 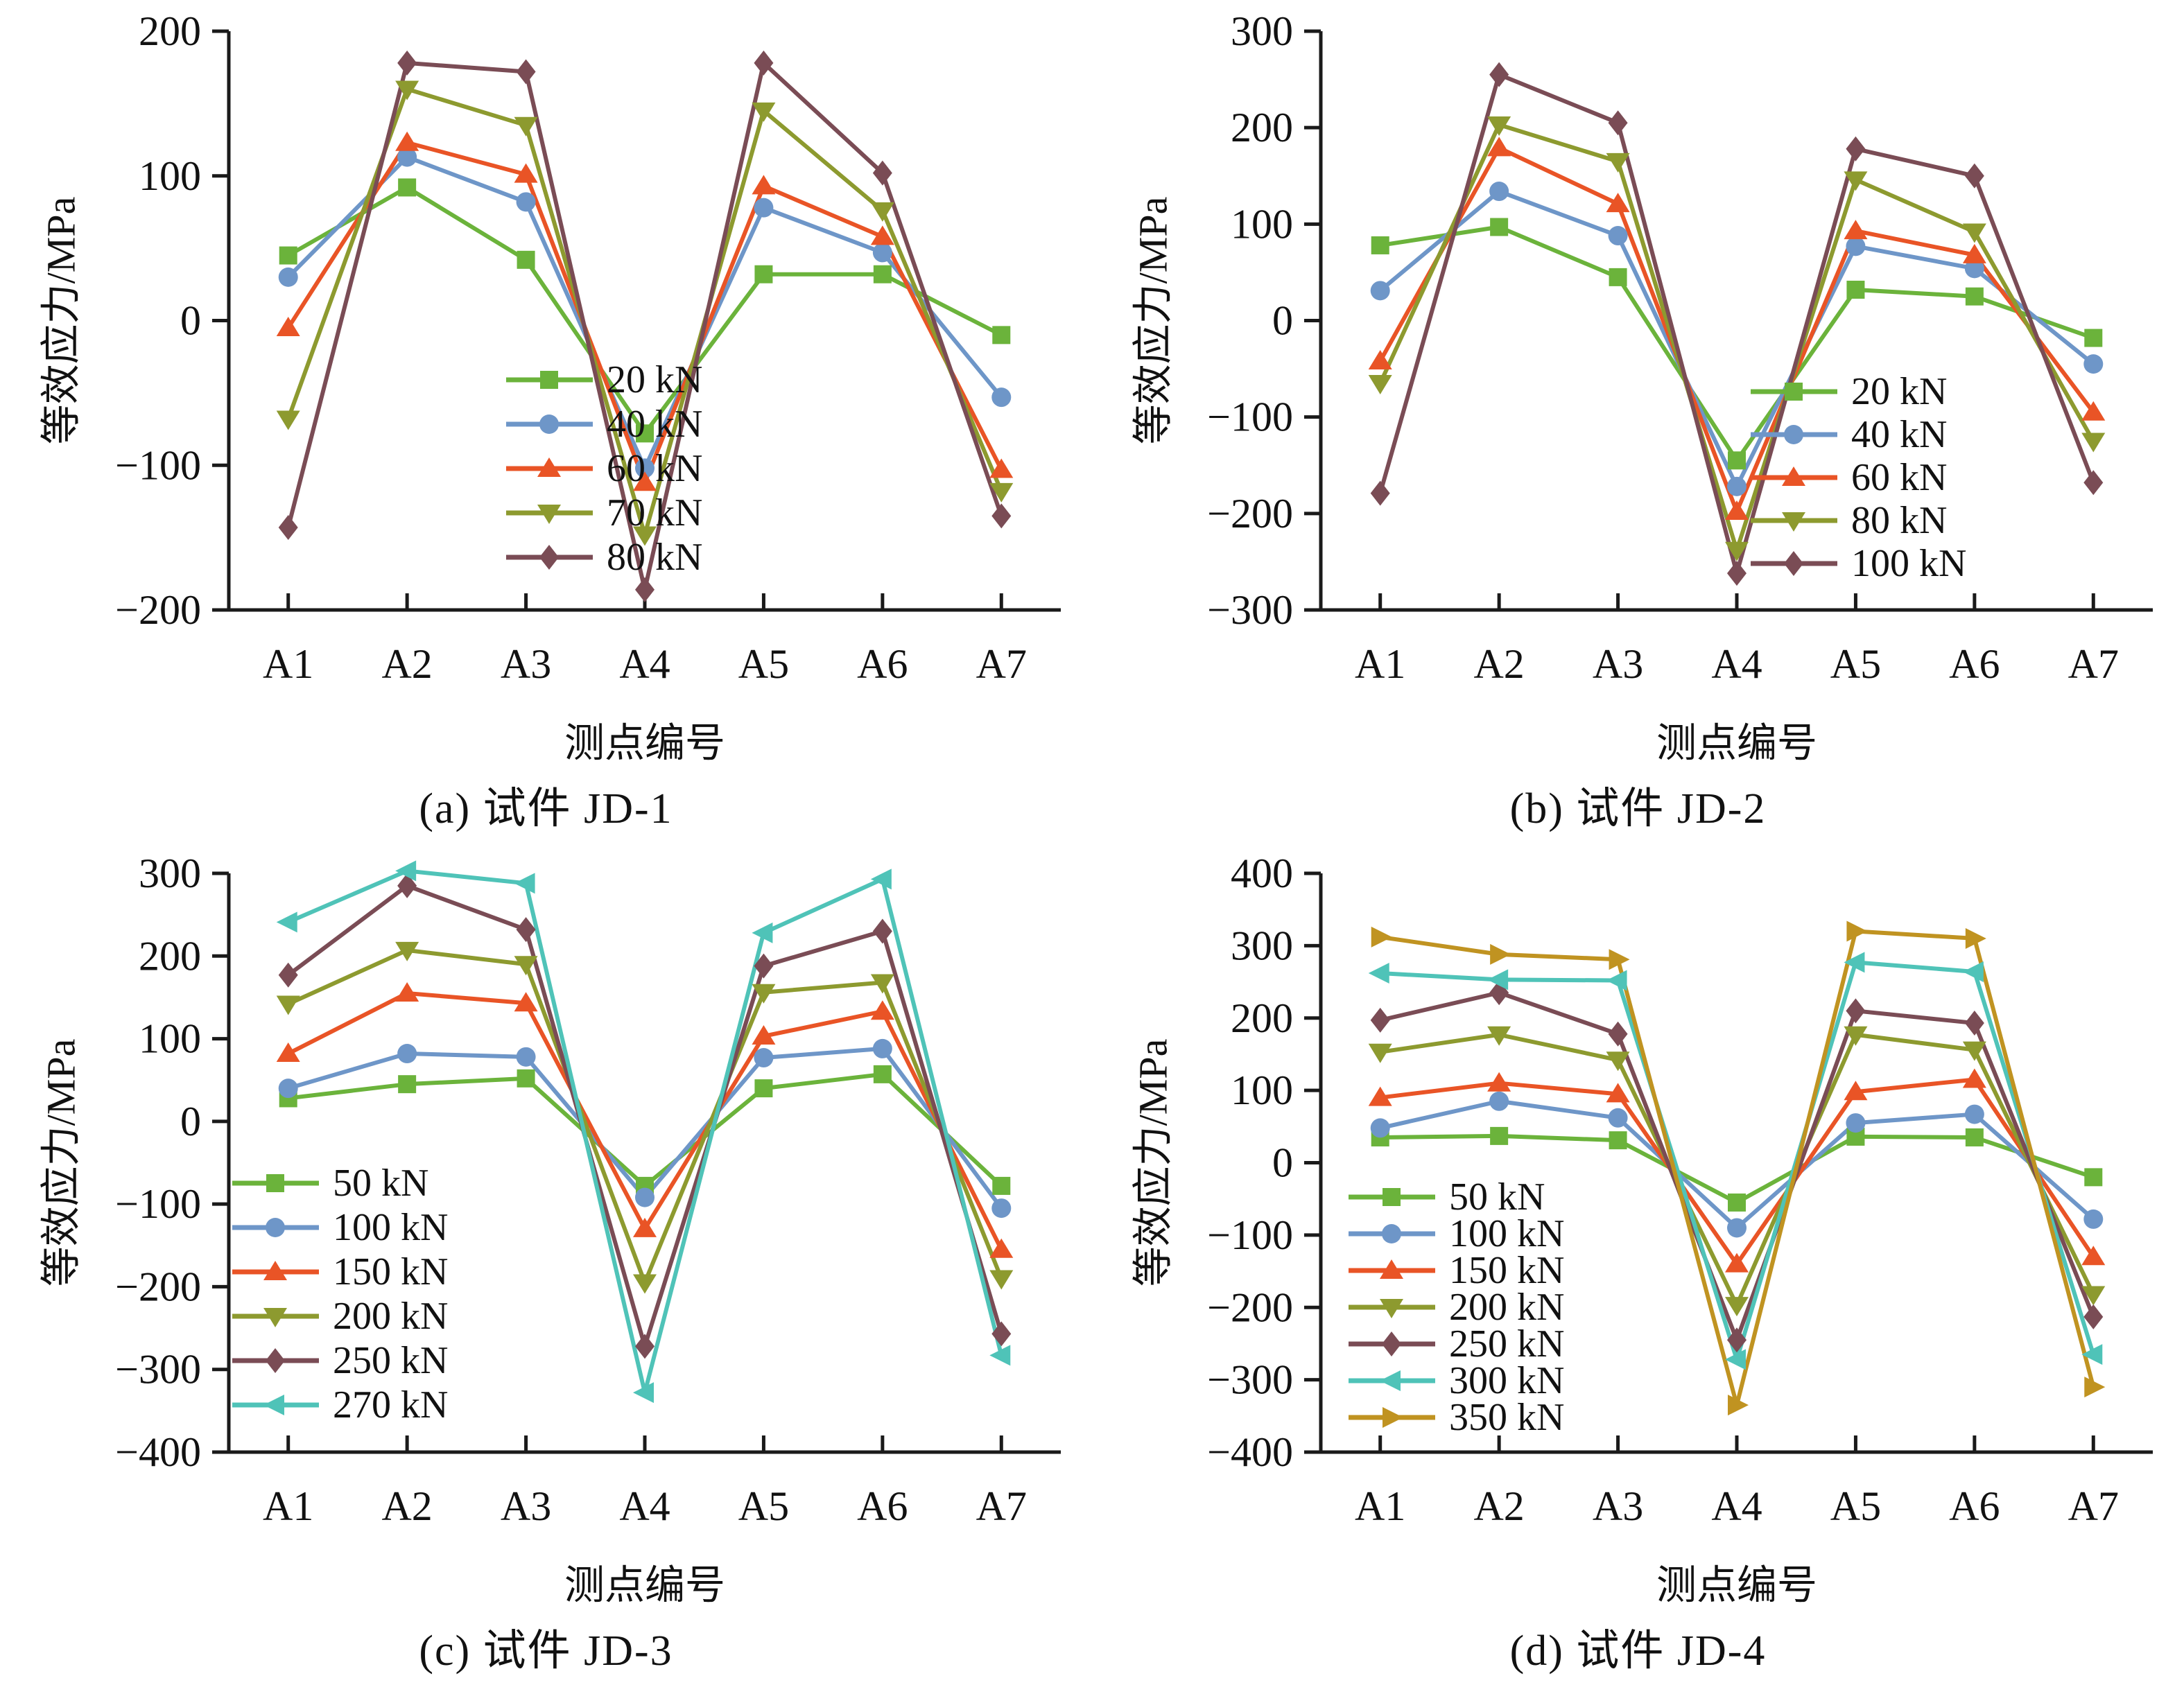 What do you see at coordinates (288, 664) in the screenshot?
I see `x-tick-label: A1` at bounding box center [288, 664].